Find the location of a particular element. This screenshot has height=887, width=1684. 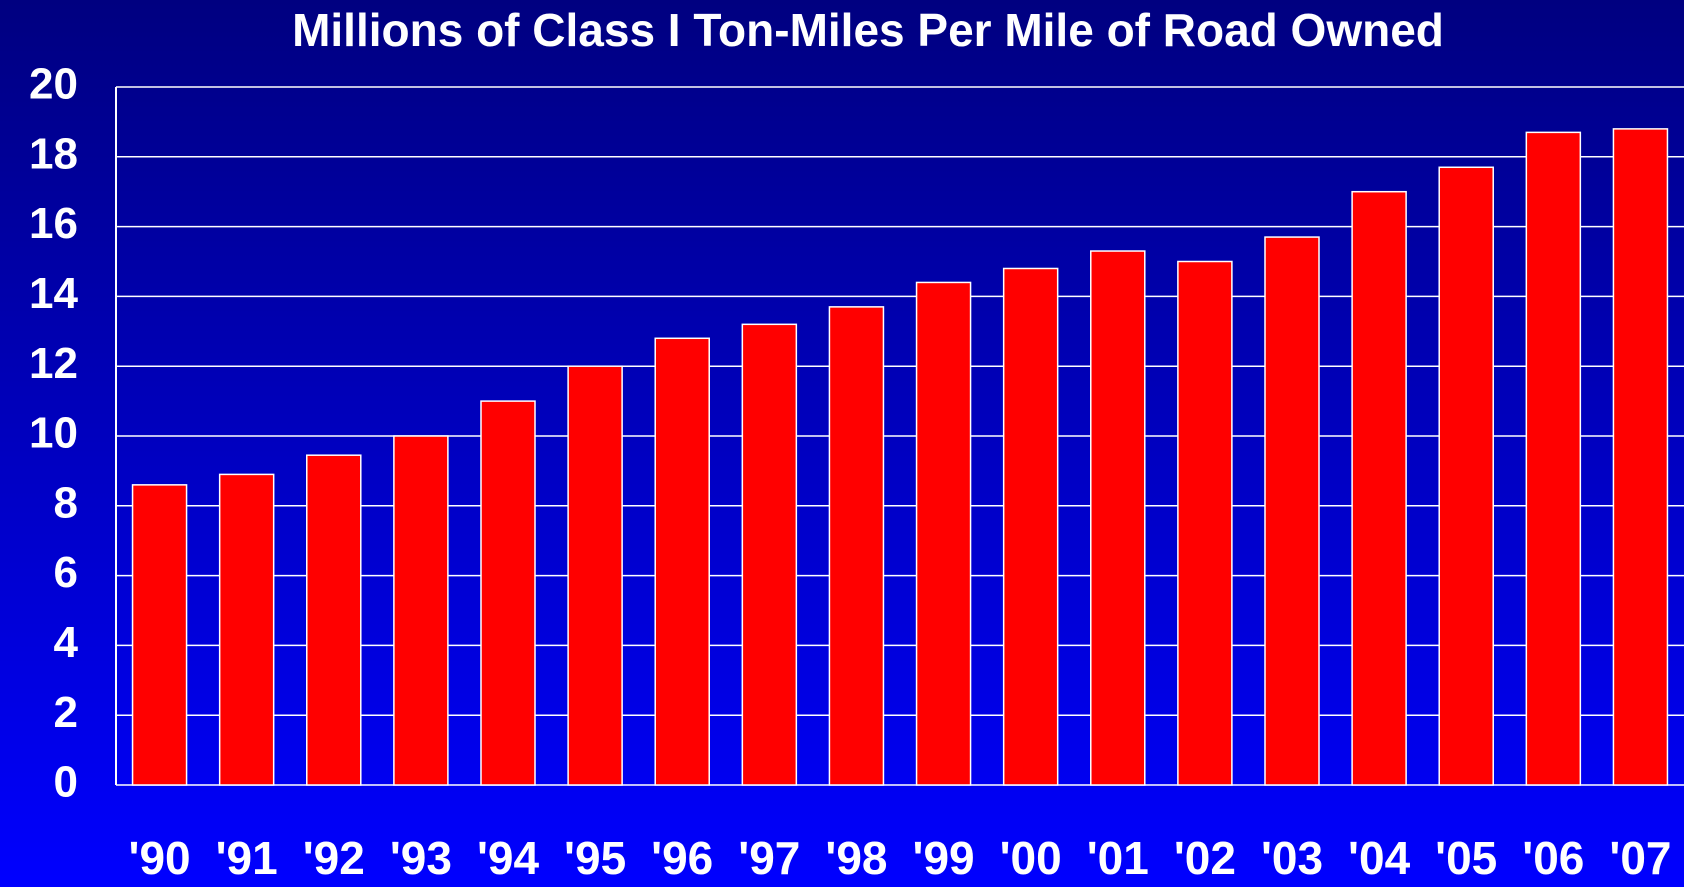

x-tick-label: '95 is located at coordinates (595, 858).